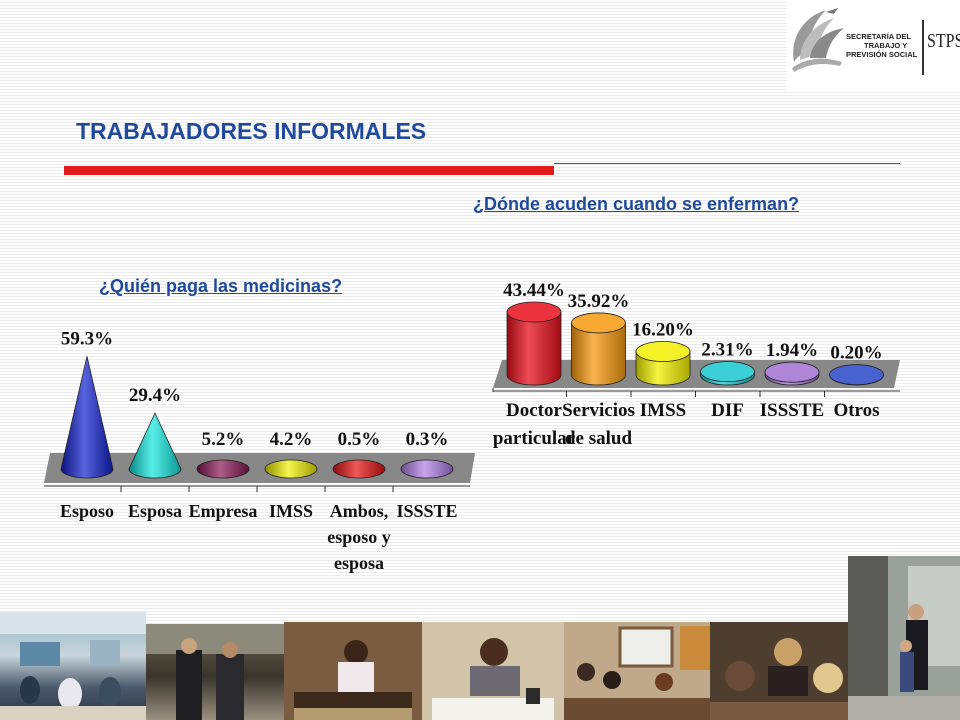 This screenshot has width=960, height=720. I want to click on chart-1-category-label: Otros, so click(856, 410).